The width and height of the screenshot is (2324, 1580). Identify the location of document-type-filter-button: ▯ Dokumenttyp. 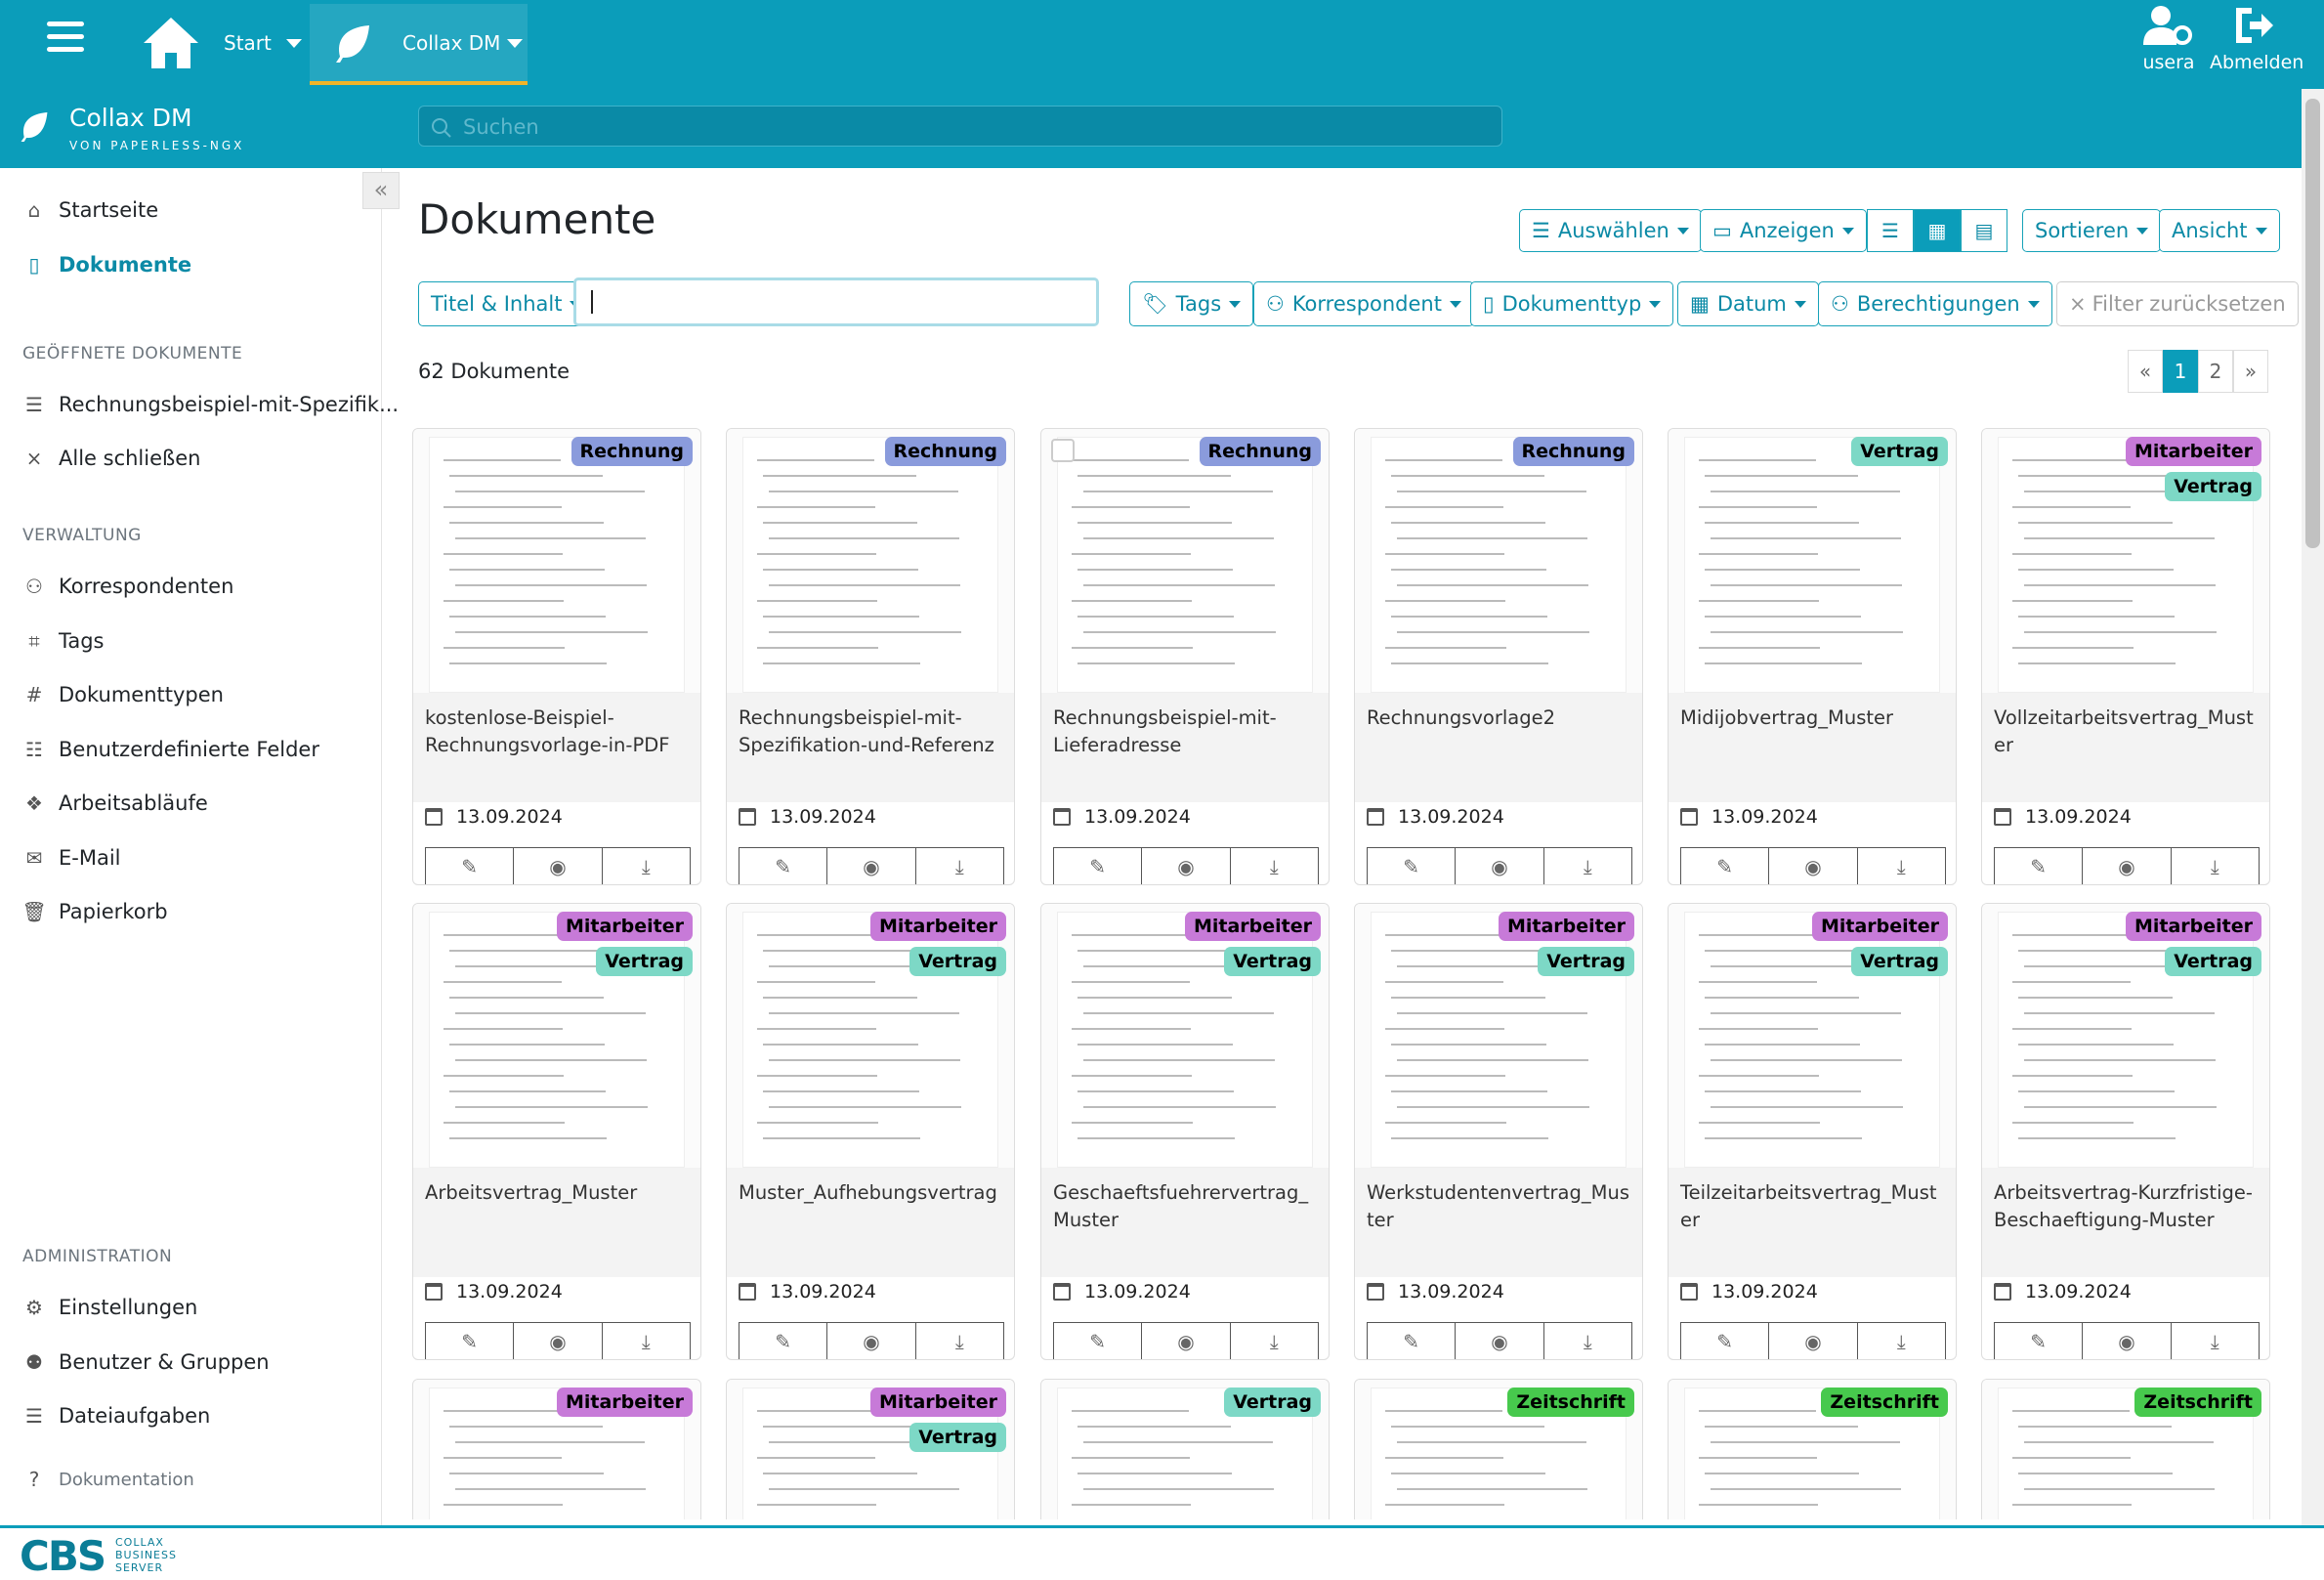
(1572, 303).